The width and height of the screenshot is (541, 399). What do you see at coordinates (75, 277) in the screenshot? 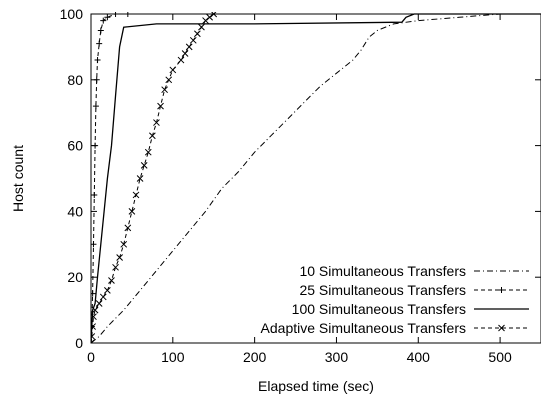
I see `y-tick-label: 20` at bounding box center [75, 277].